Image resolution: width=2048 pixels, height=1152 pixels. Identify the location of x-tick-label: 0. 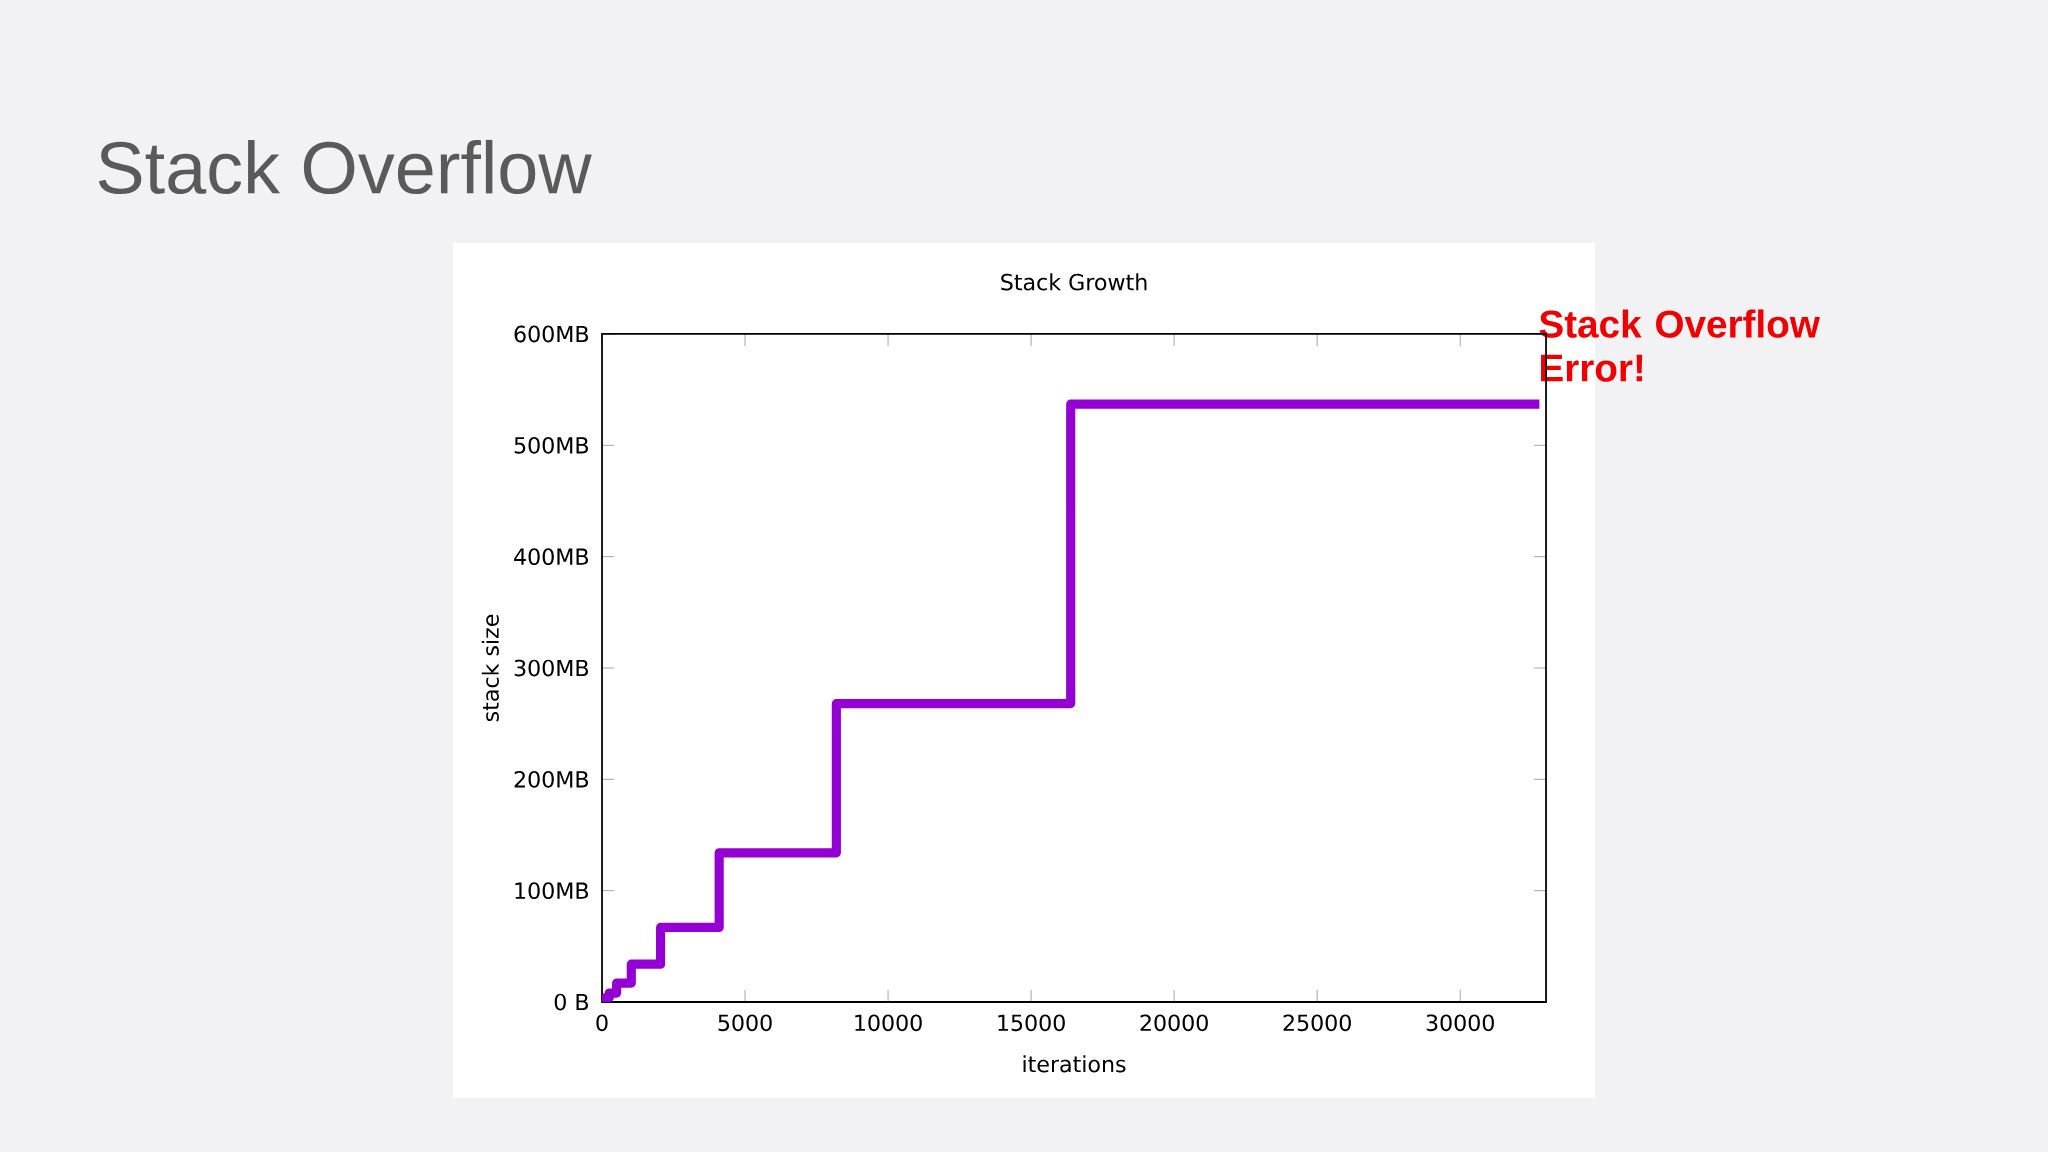
(602, 1023).